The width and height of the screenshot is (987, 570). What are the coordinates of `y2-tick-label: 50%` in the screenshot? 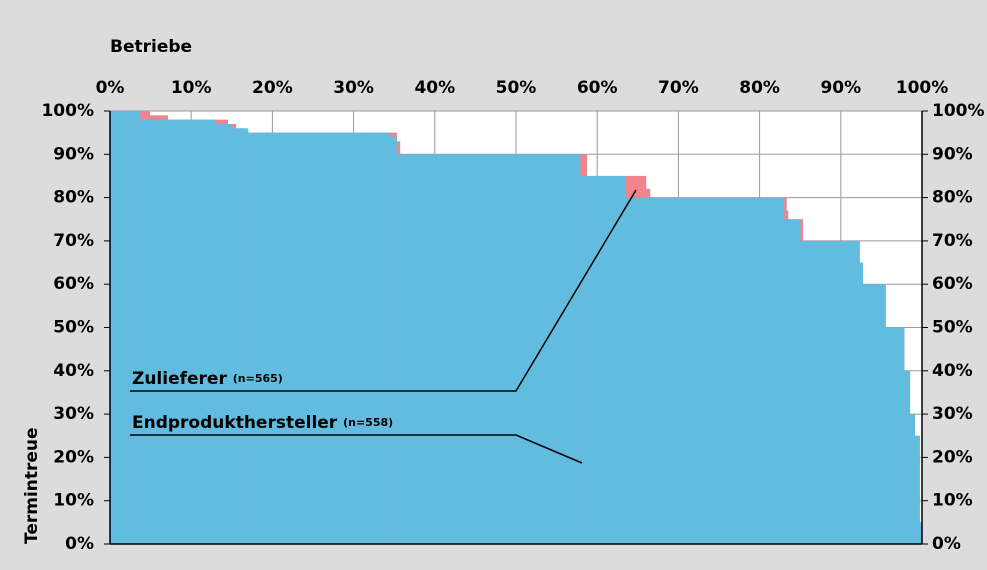 It's located at (952, 328).